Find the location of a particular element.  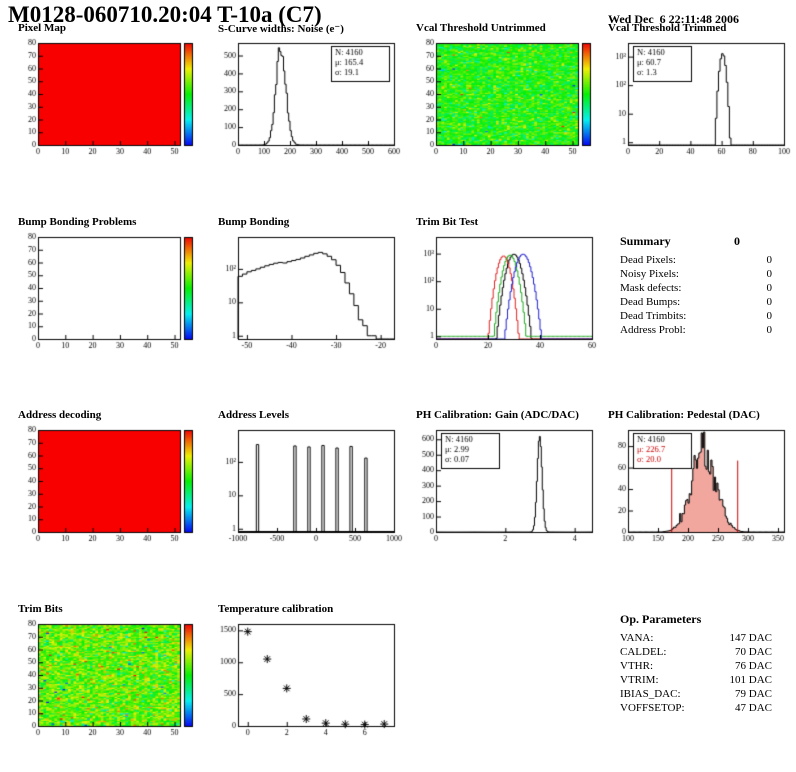

summary-grade: 0 is located at coordinates (737, 241).